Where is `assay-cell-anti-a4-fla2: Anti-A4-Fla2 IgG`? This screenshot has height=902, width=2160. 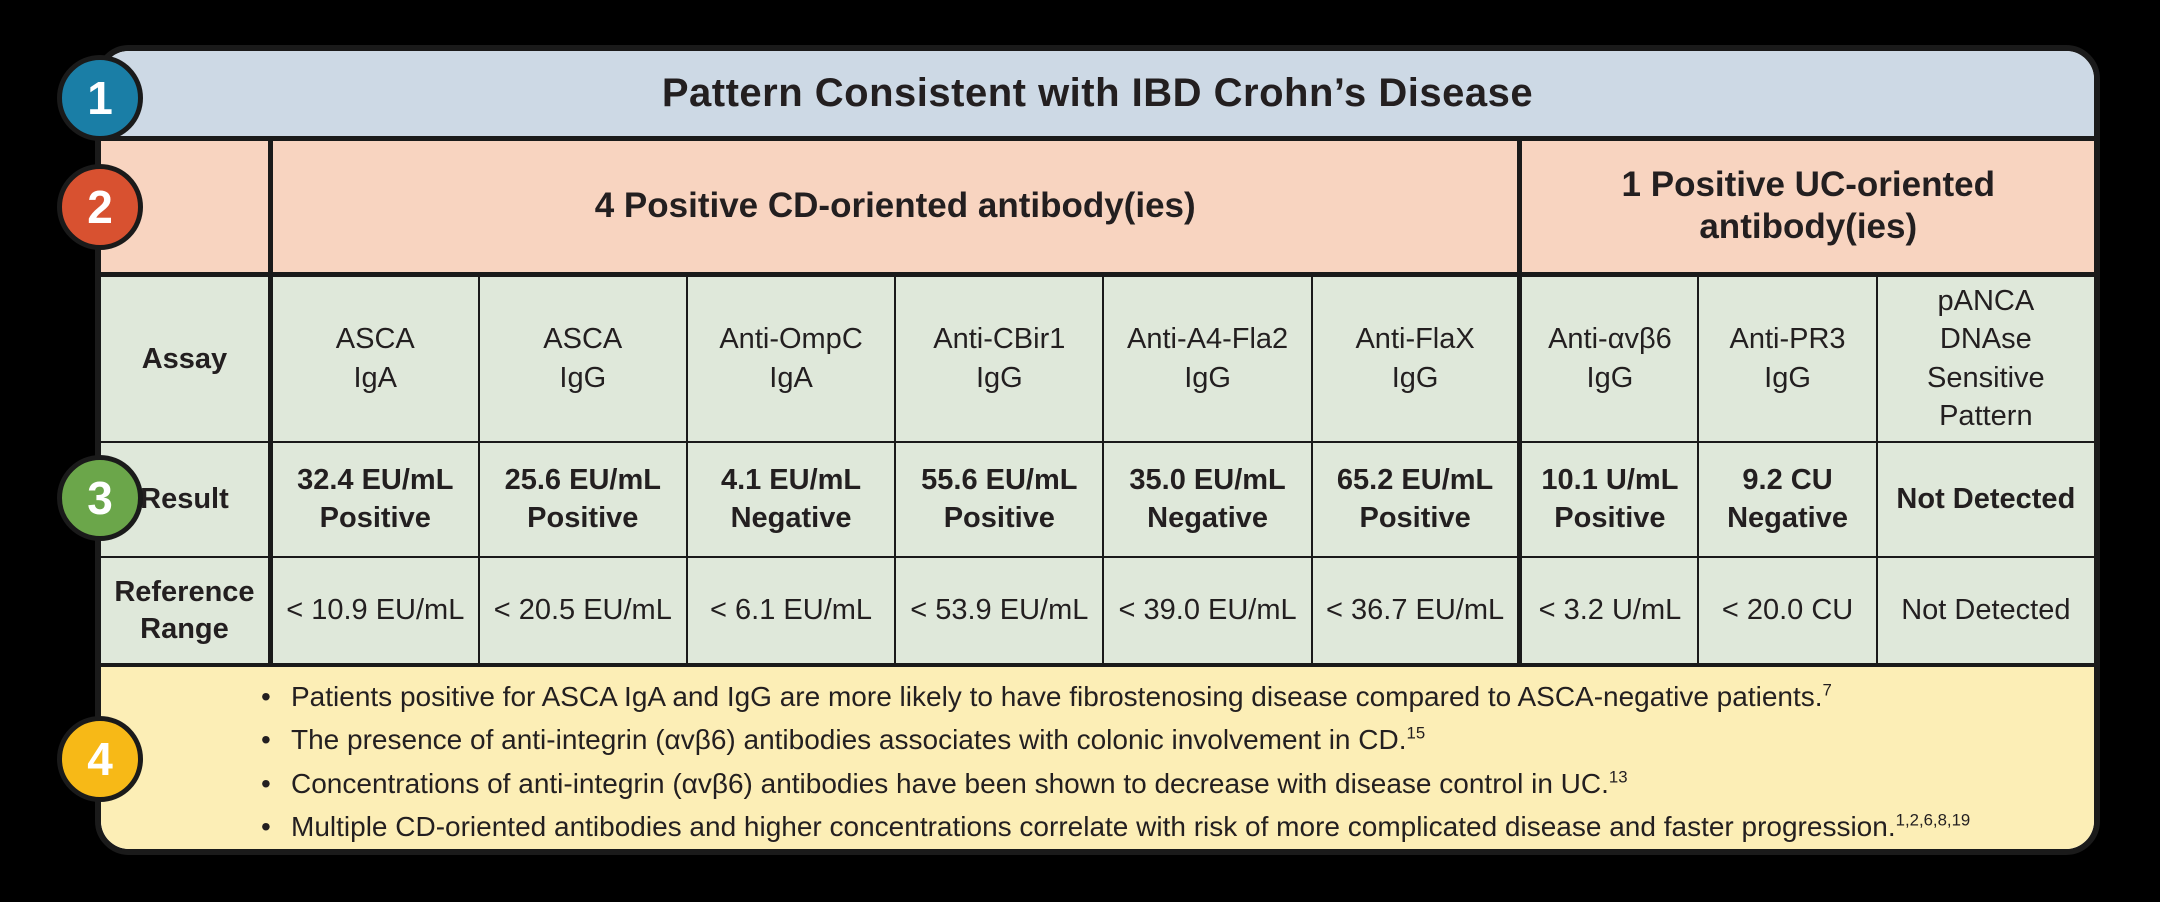
assay-cell-anti-a4-fla2: Anti-A4-Fla2 IgG is located at coordinates (1207, 358).